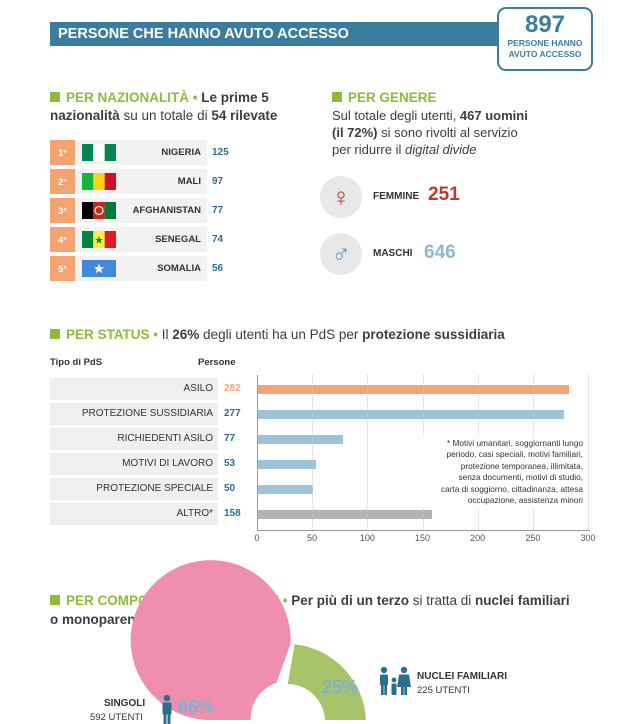 This screenshot has width=627, height=724. I want to click on flag-afghanistan-icon, so click(99, 210).